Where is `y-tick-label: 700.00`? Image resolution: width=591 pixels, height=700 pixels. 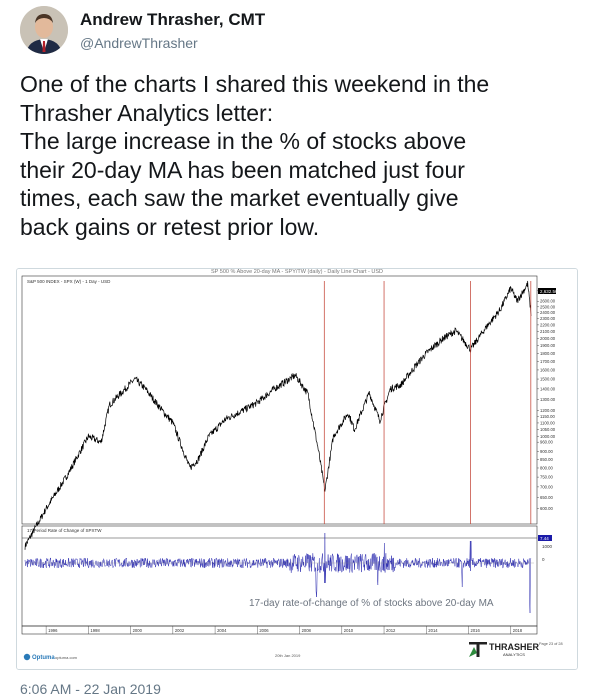
y-tick-label: 700.00 is located at coordinates (546, 486).